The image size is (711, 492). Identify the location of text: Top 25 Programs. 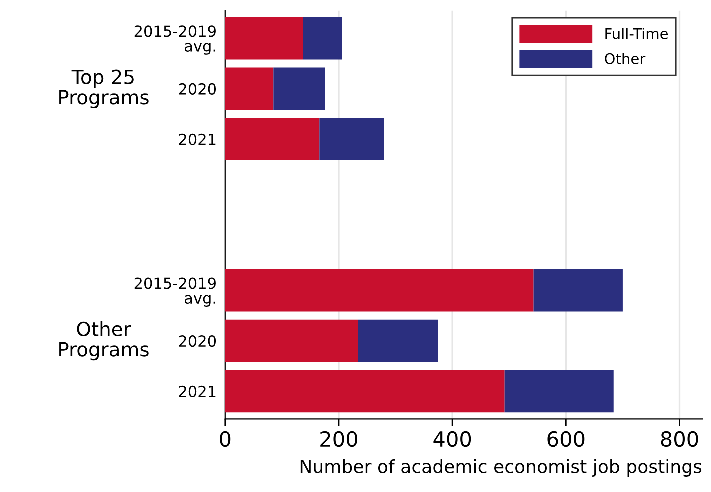
(104, 89).